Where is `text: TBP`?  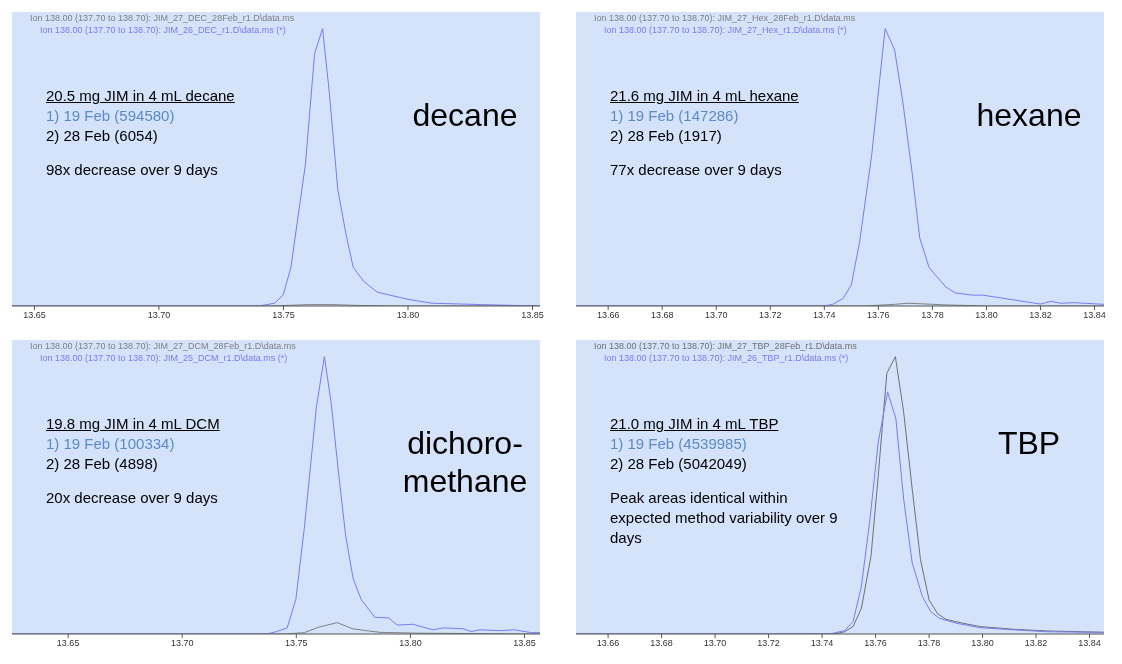 text: TBP is located at coordinates (1029, 443).